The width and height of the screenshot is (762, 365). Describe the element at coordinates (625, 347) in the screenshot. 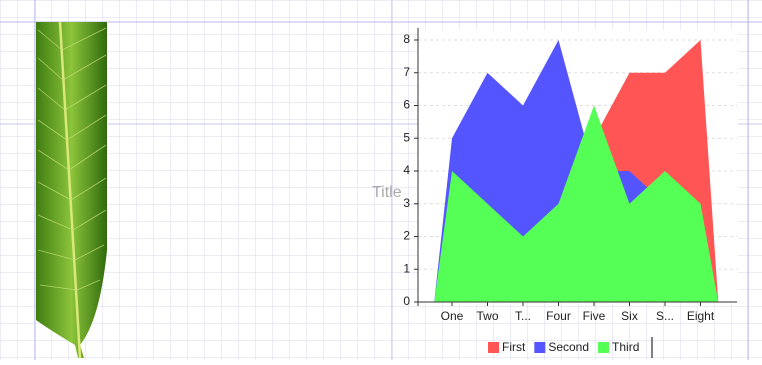

I see `legend-label: Third` at that location.